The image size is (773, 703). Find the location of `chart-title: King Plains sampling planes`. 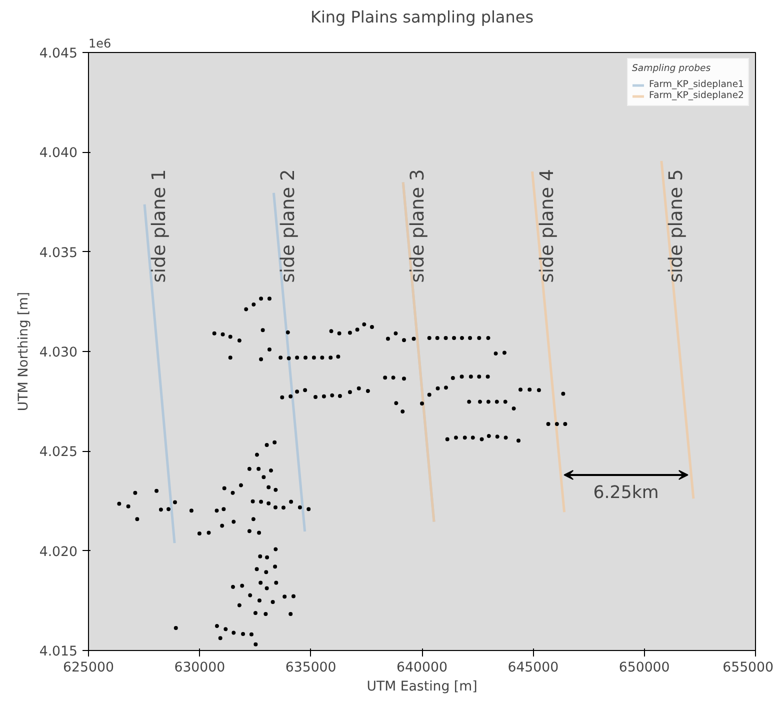

chart-title: King Plains sampling planes is located at coordinates (422, 17).